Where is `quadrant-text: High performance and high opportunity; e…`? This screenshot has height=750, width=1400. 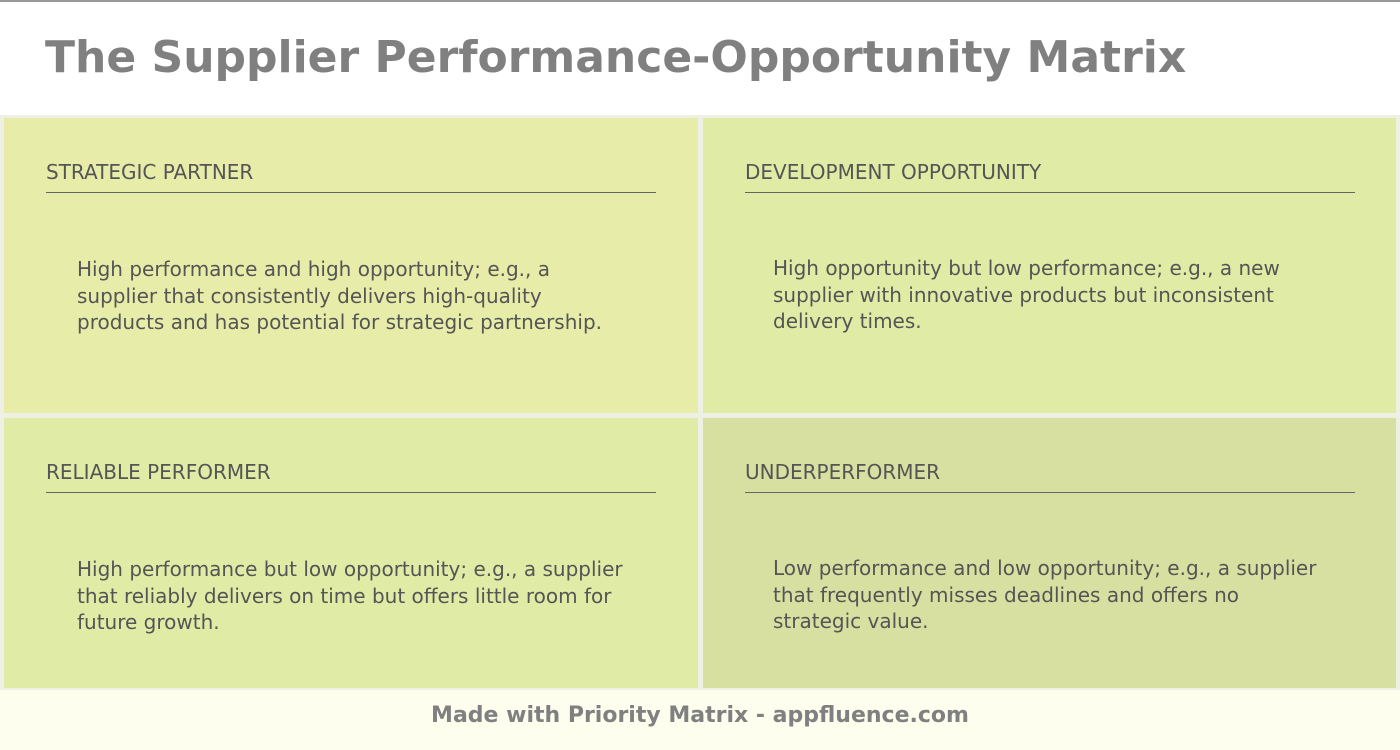
quadrant-text: High performance and high opportunity; e… is located at coordinates (339, 295).